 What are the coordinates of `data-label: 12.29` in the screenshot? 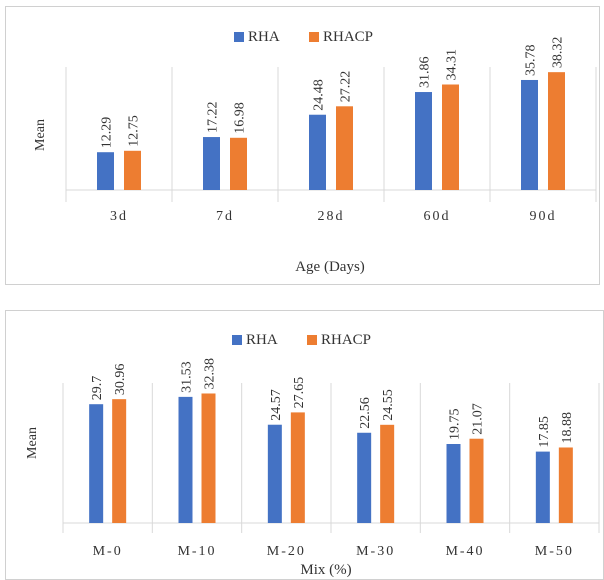 It's located at (107, 133).